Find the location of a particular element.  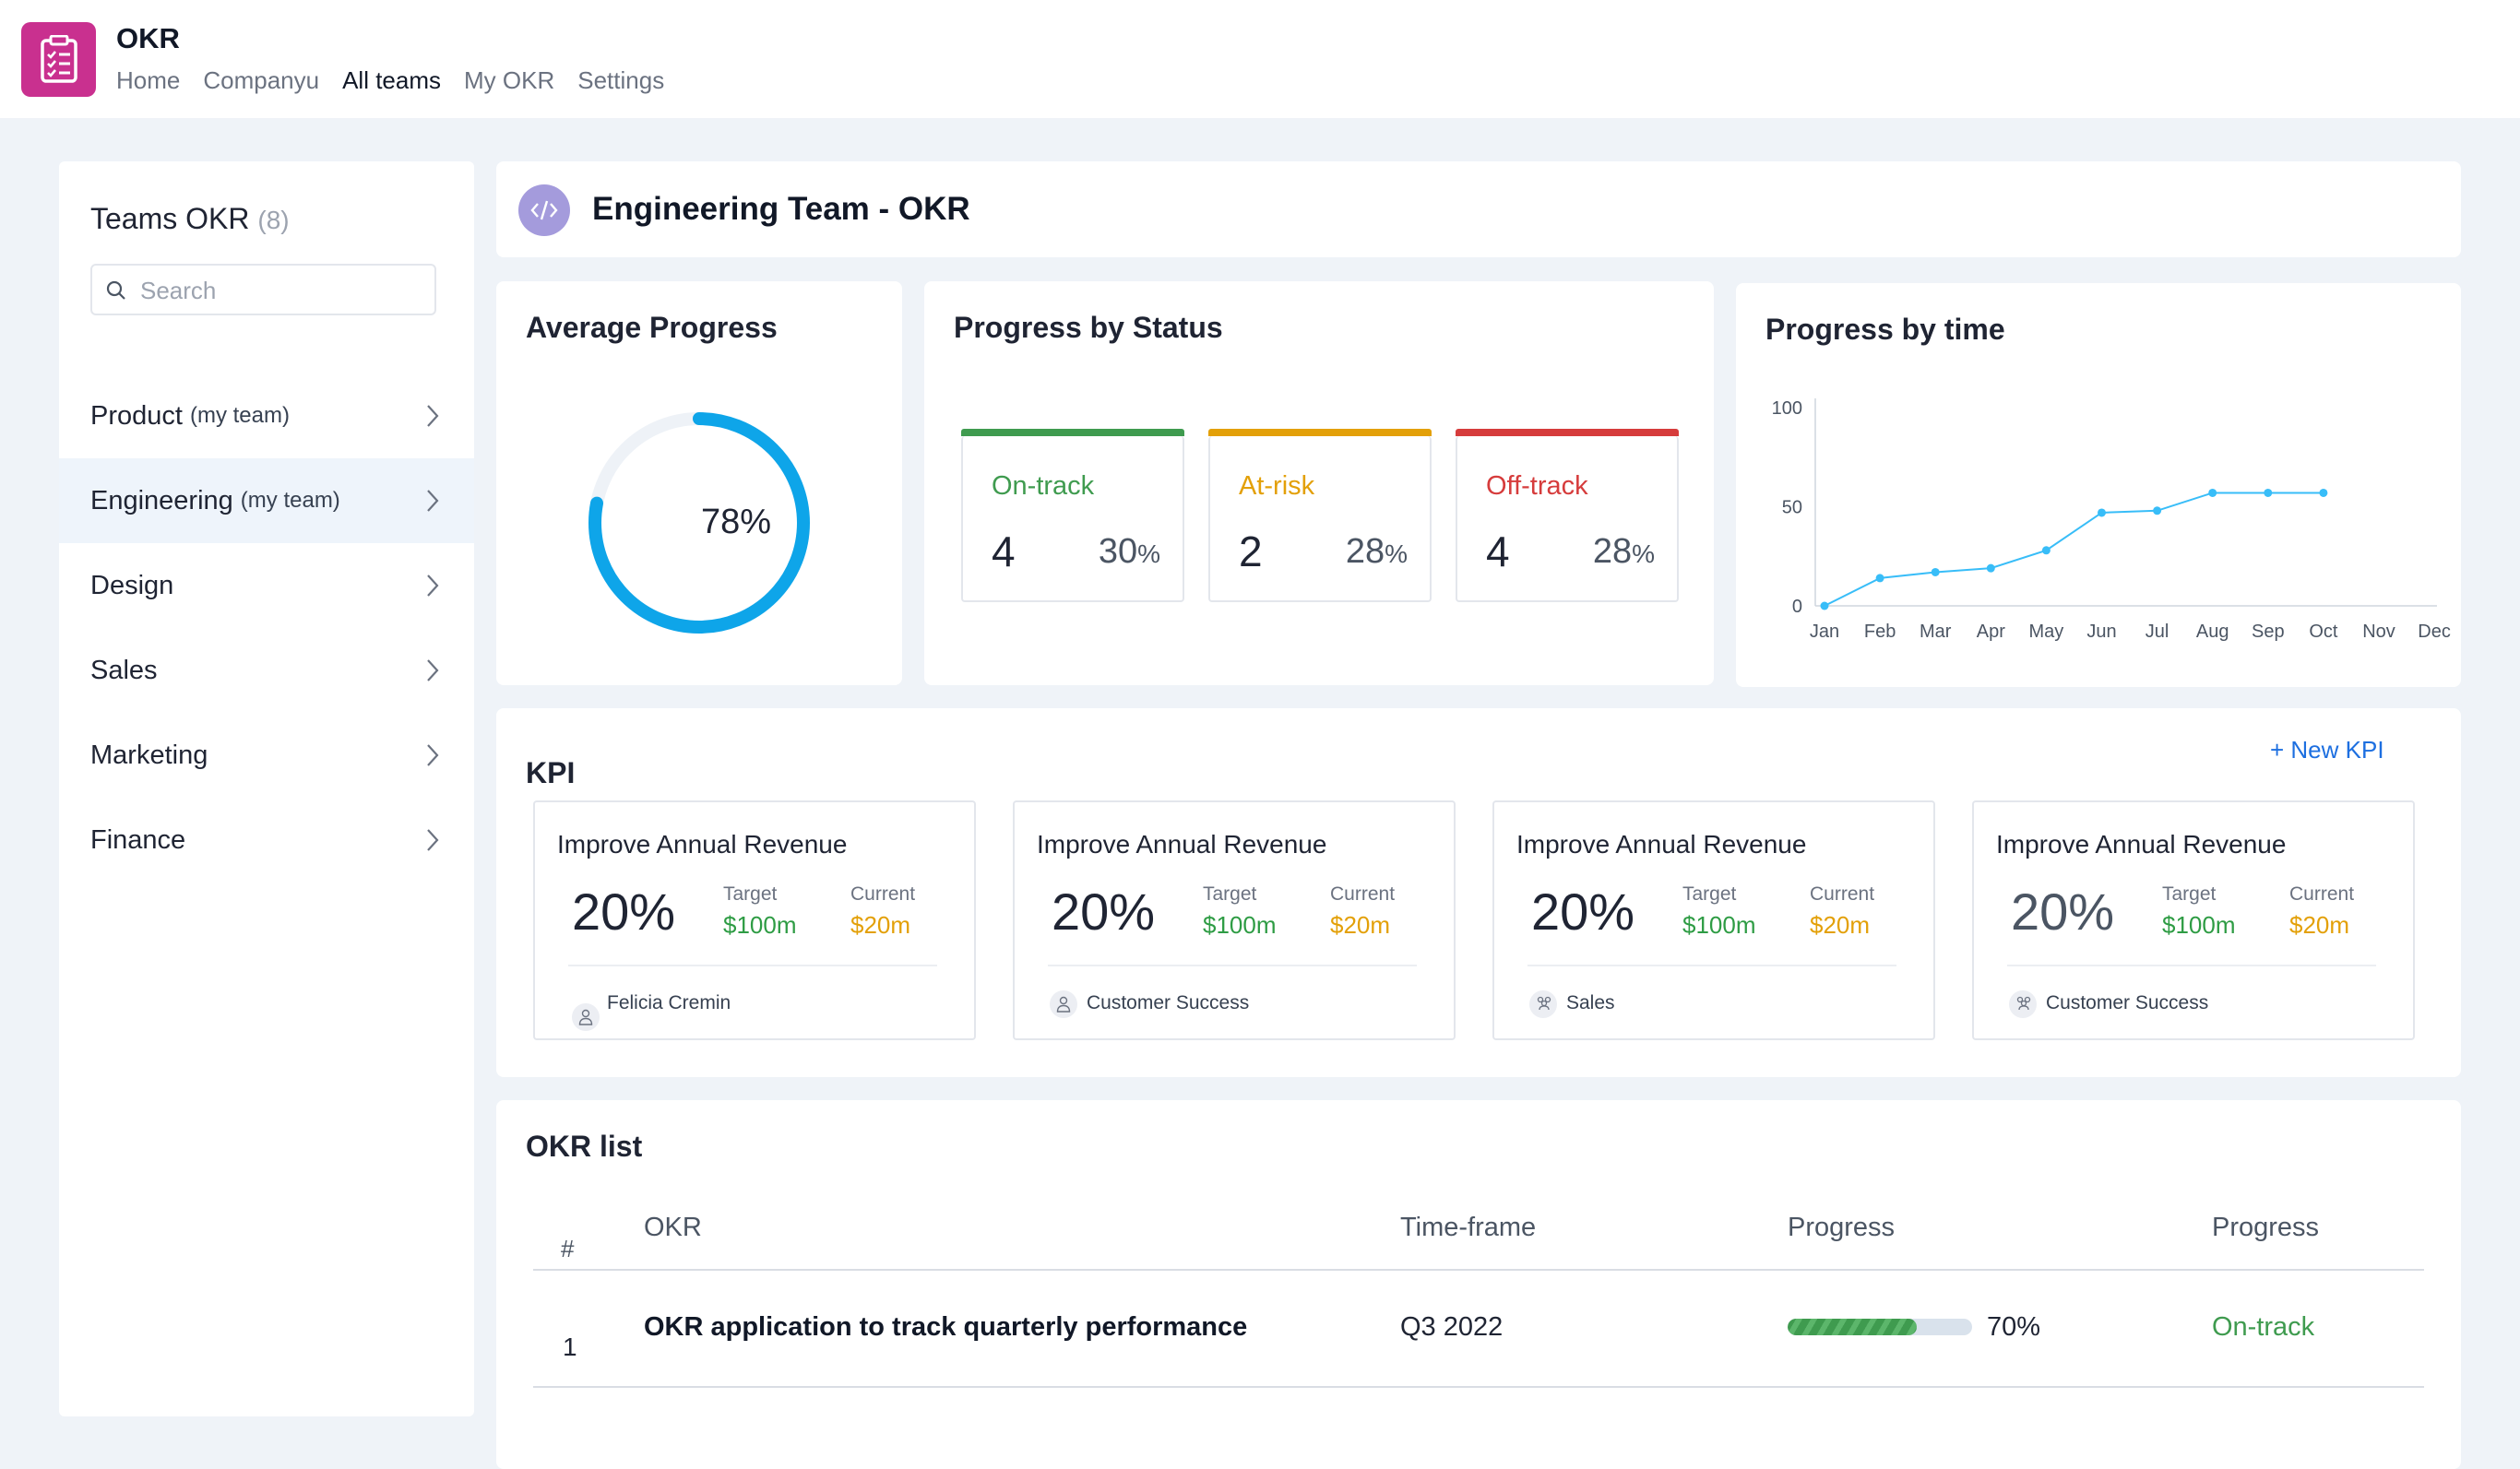

status-count: 4 is located at coordinates (1498, 551).